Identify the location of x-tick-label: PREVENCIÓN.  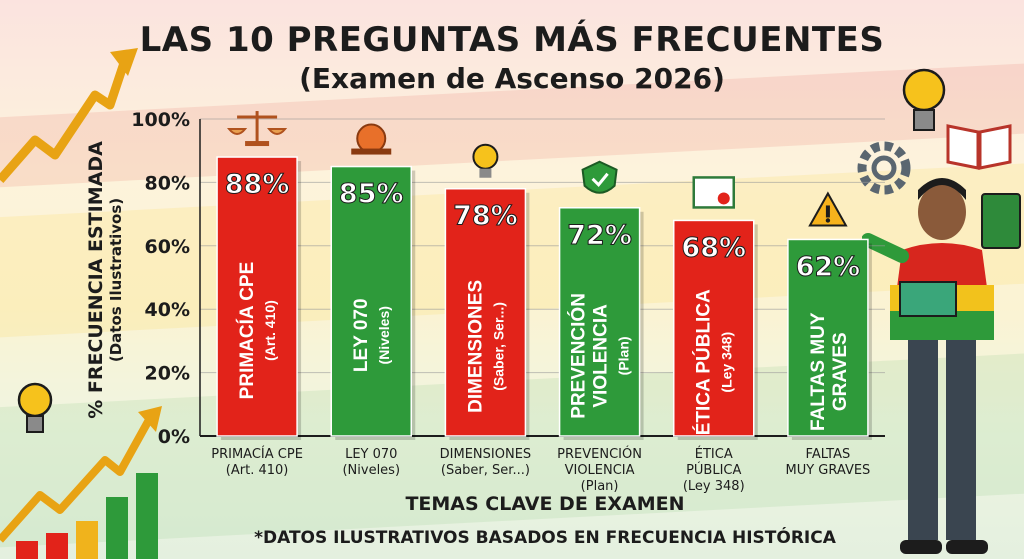
(599, 454).